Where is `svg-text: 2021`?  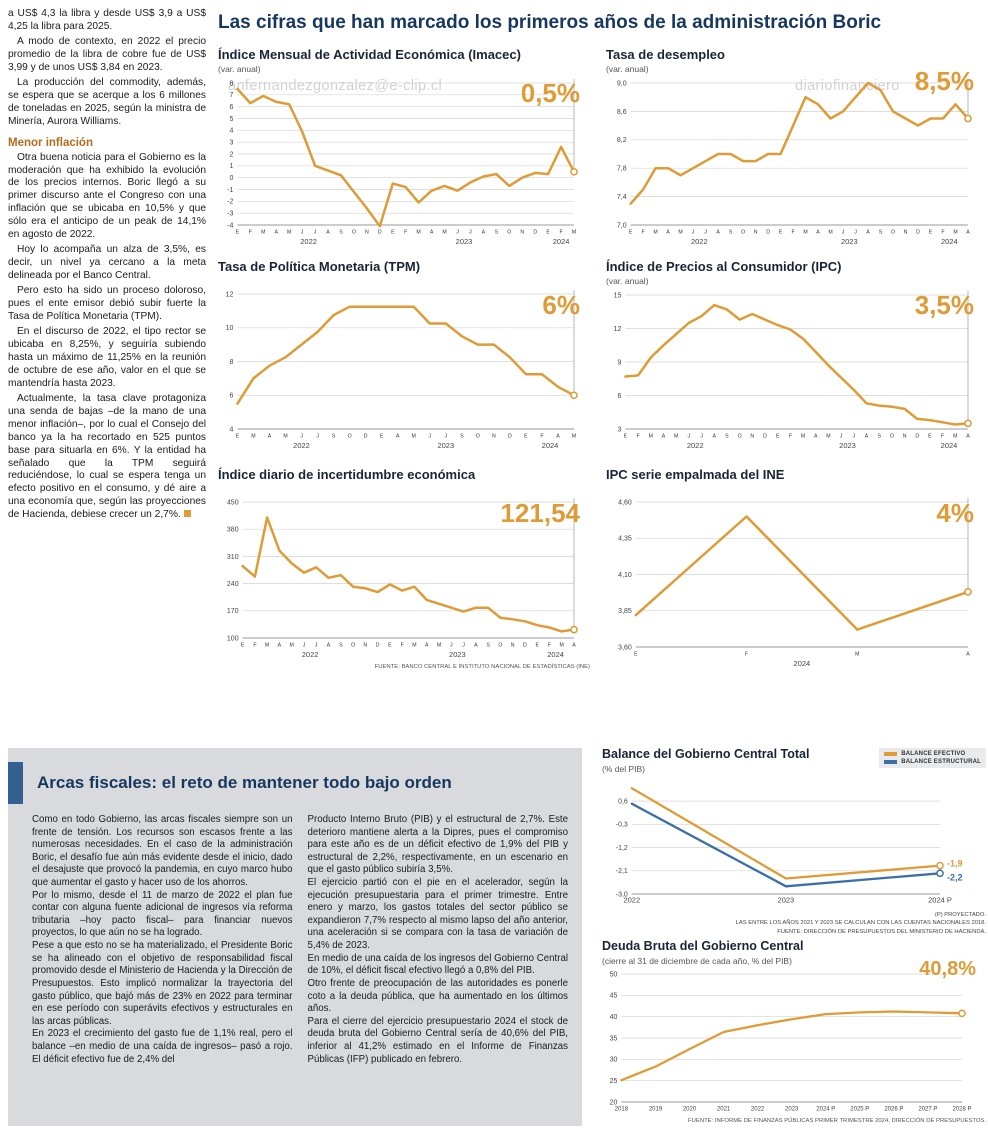 svg-text: 2021 is located at coordinates (724, 1110).